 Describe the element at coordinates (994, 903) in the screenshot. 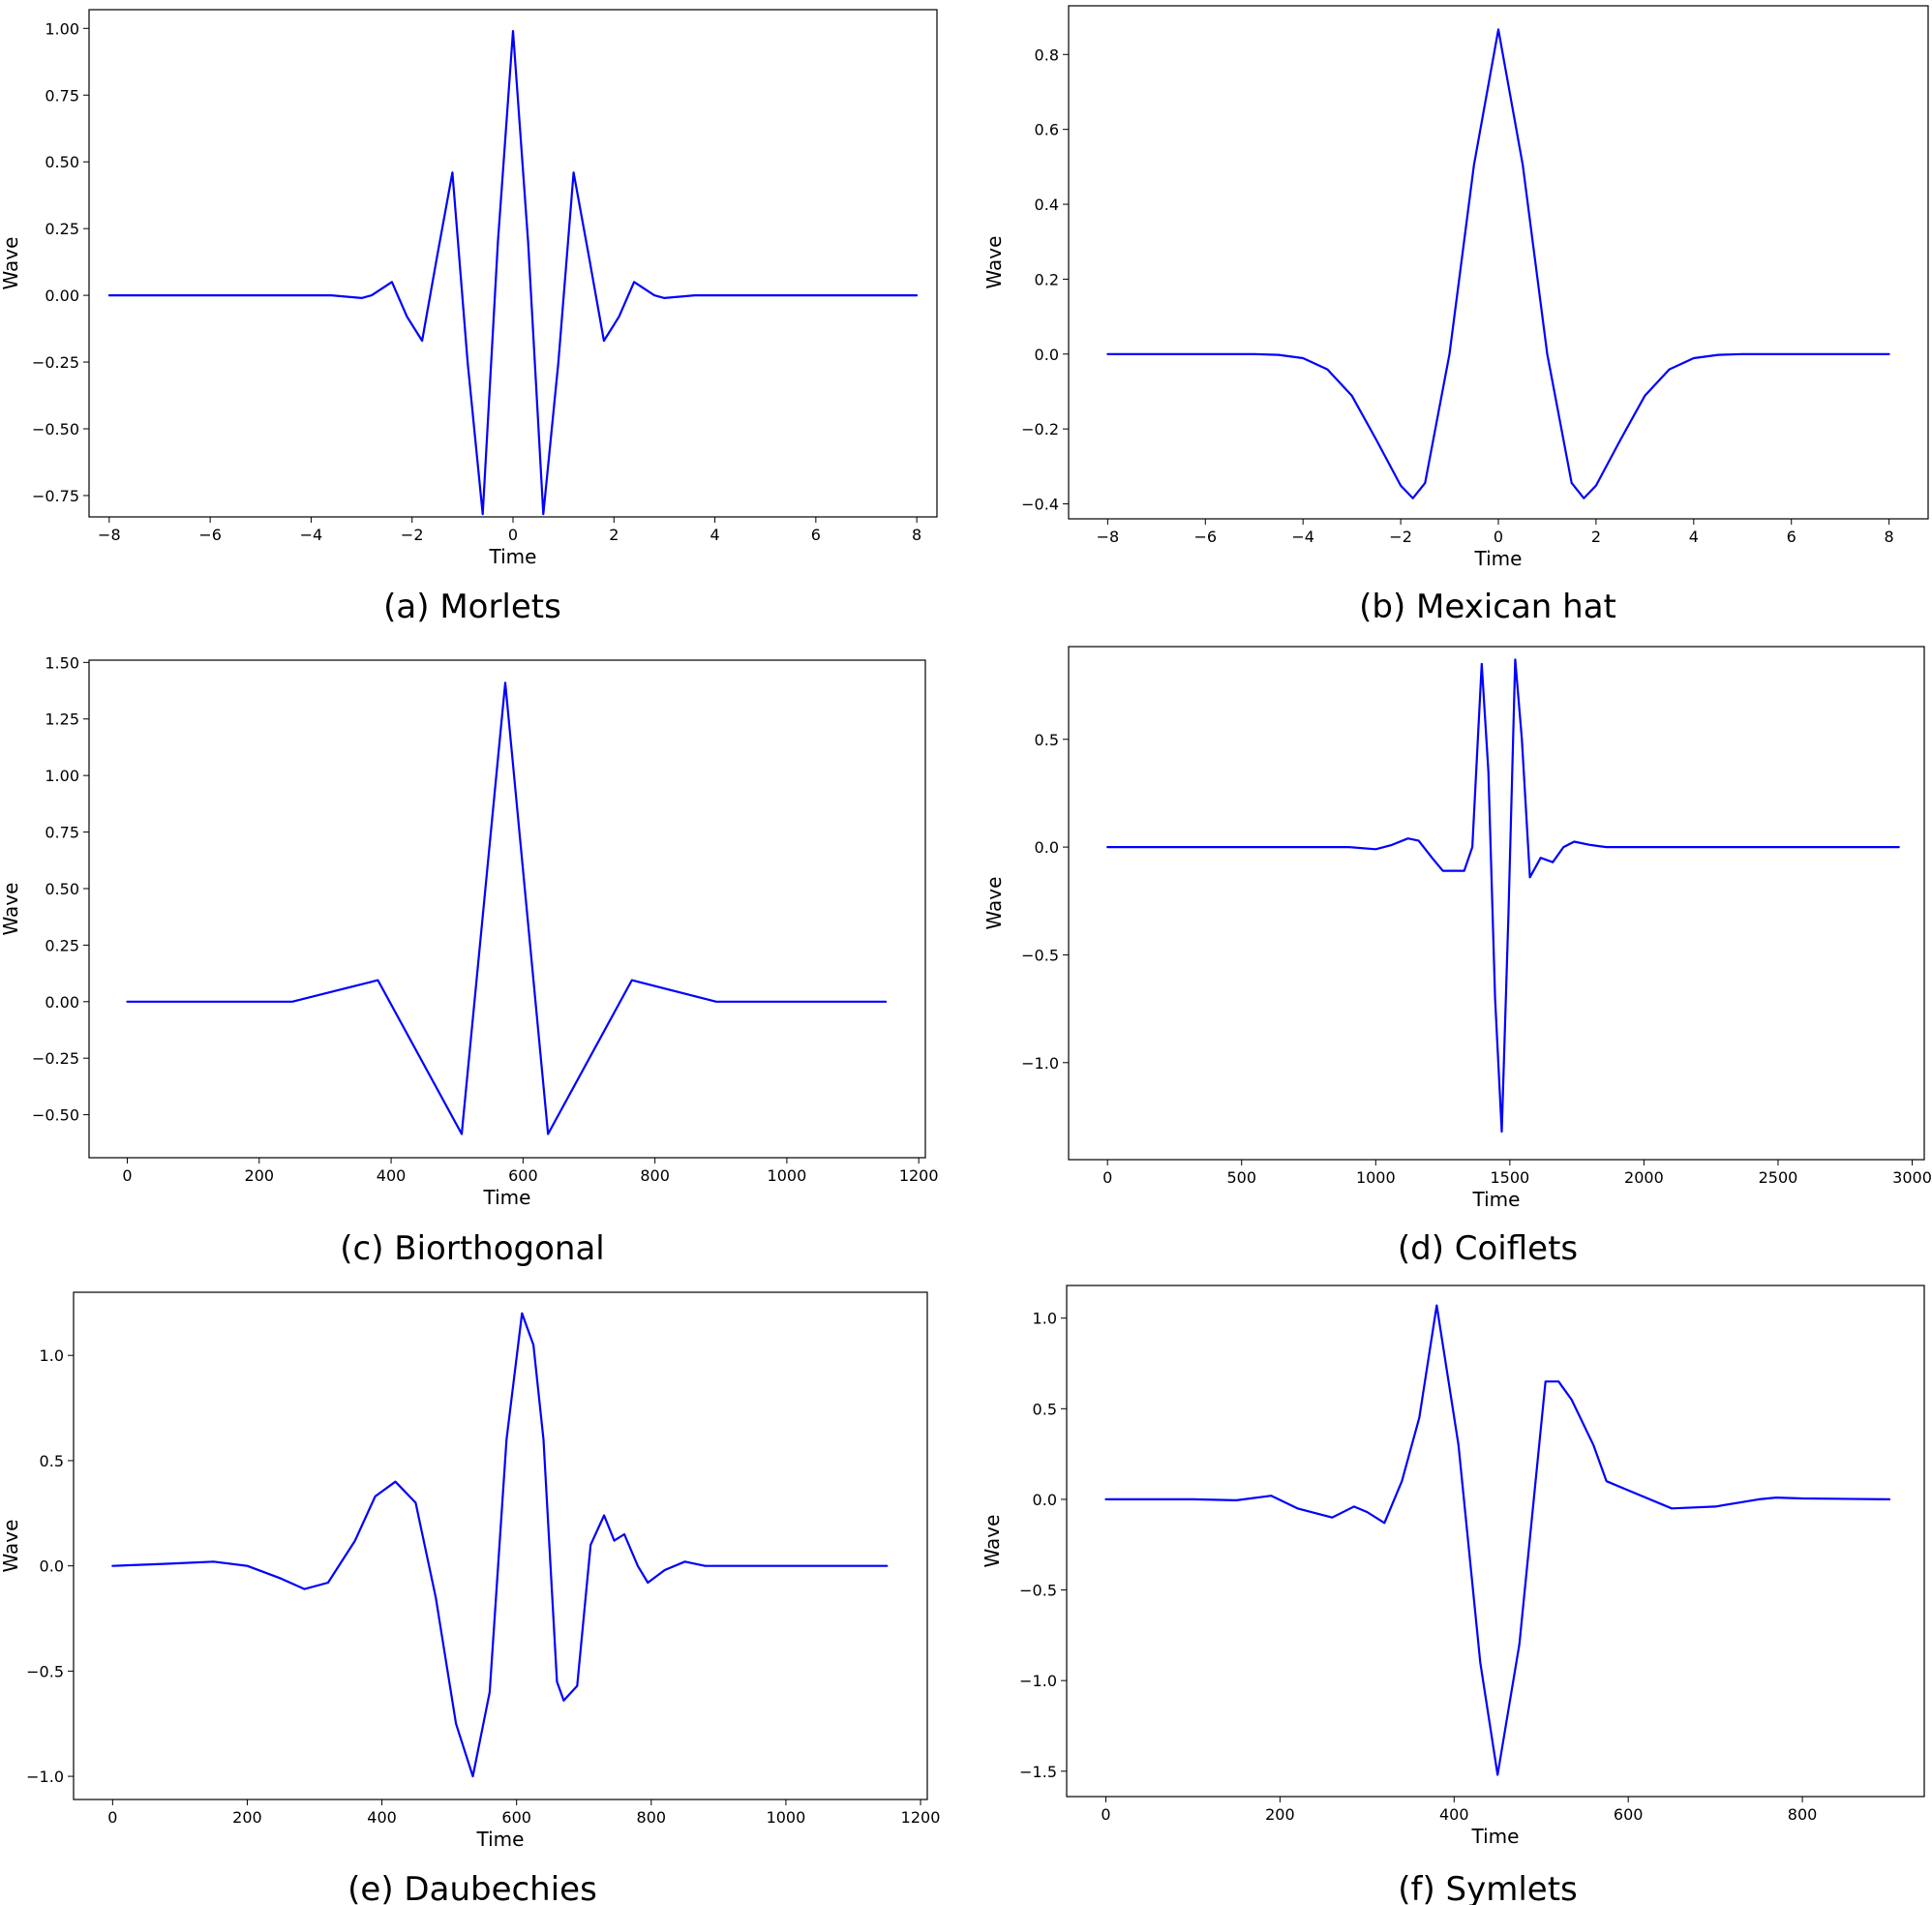

I see `y-axis-label-d: Wave` at that location.